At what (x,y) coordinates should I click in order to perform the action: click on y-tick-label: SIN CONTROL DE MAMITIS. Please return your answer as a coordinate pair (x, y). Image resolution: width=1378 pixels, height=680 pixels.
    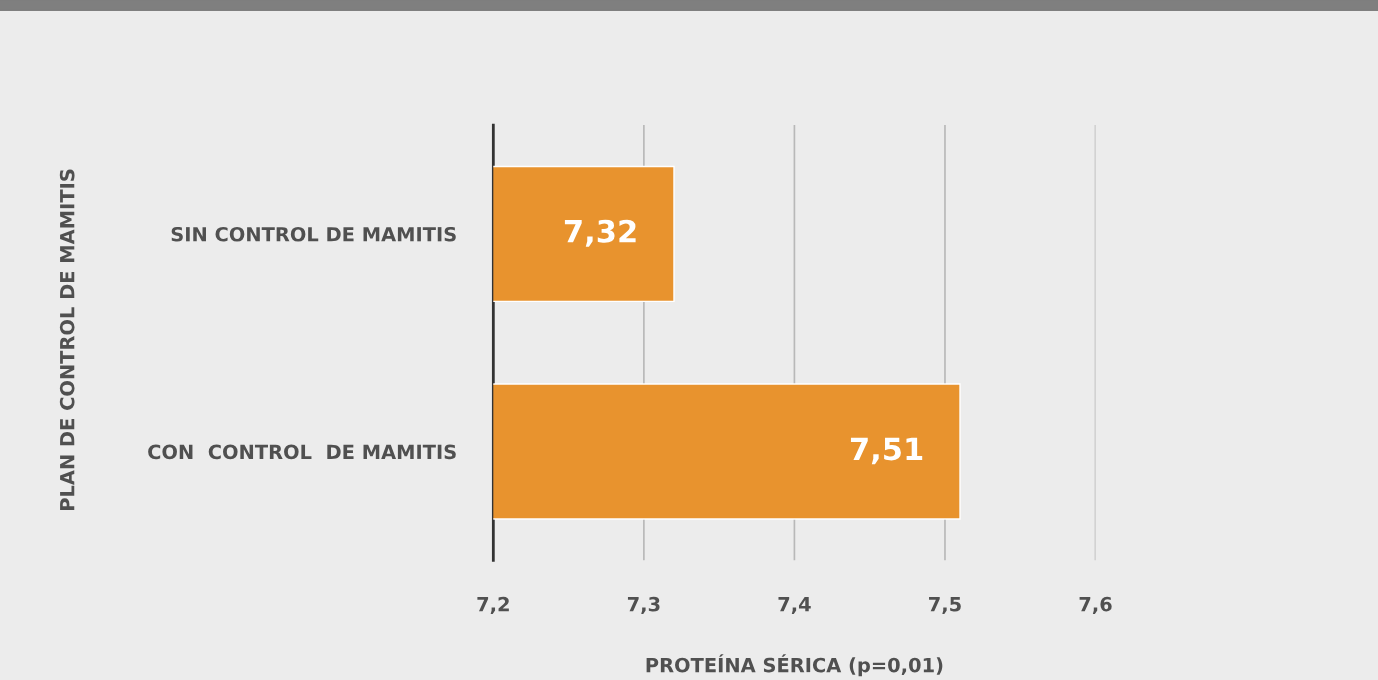
    Looking at the image, I should click on (313, 234).